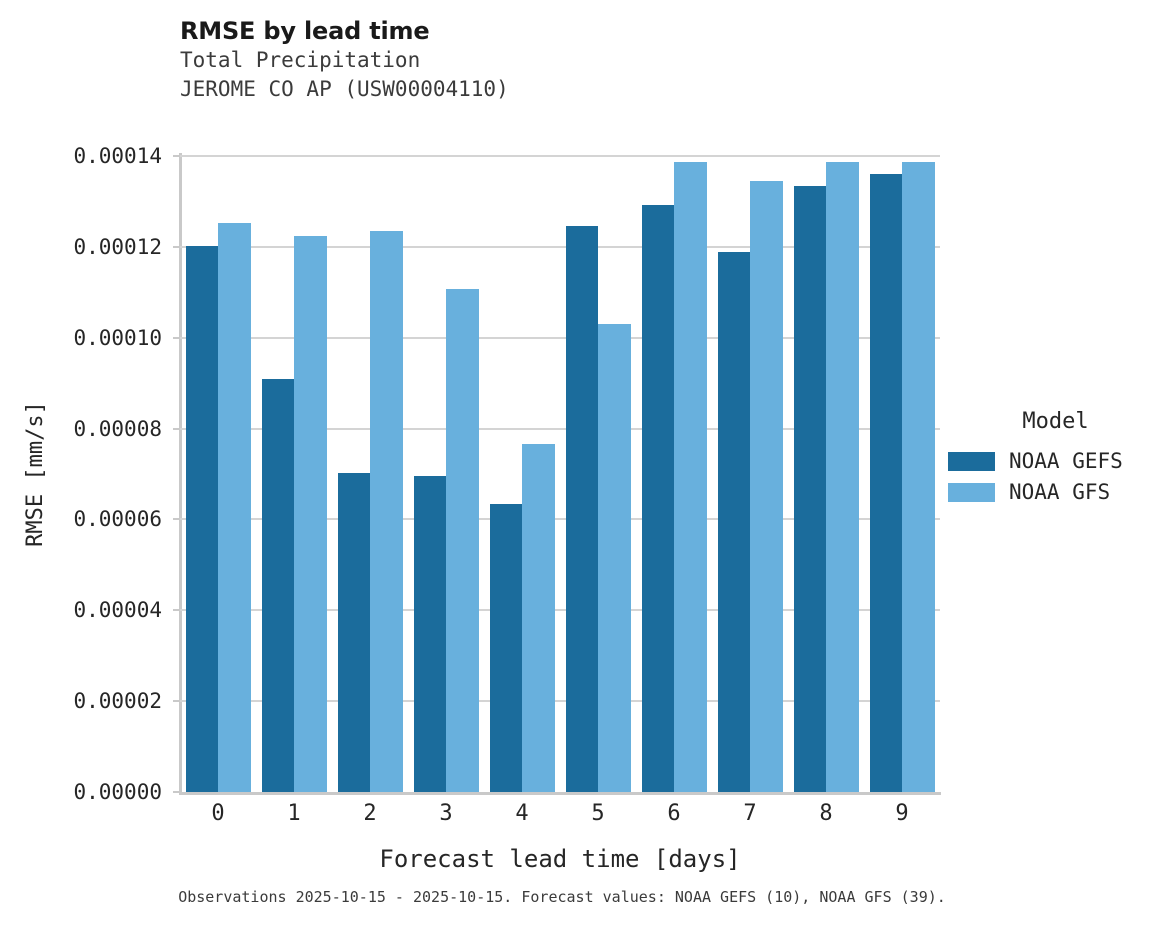  What do you see at coordinates (117, 610) in the screenshot?
I see `y-tick-label: 0.00004` at bounding box center [117, 610].